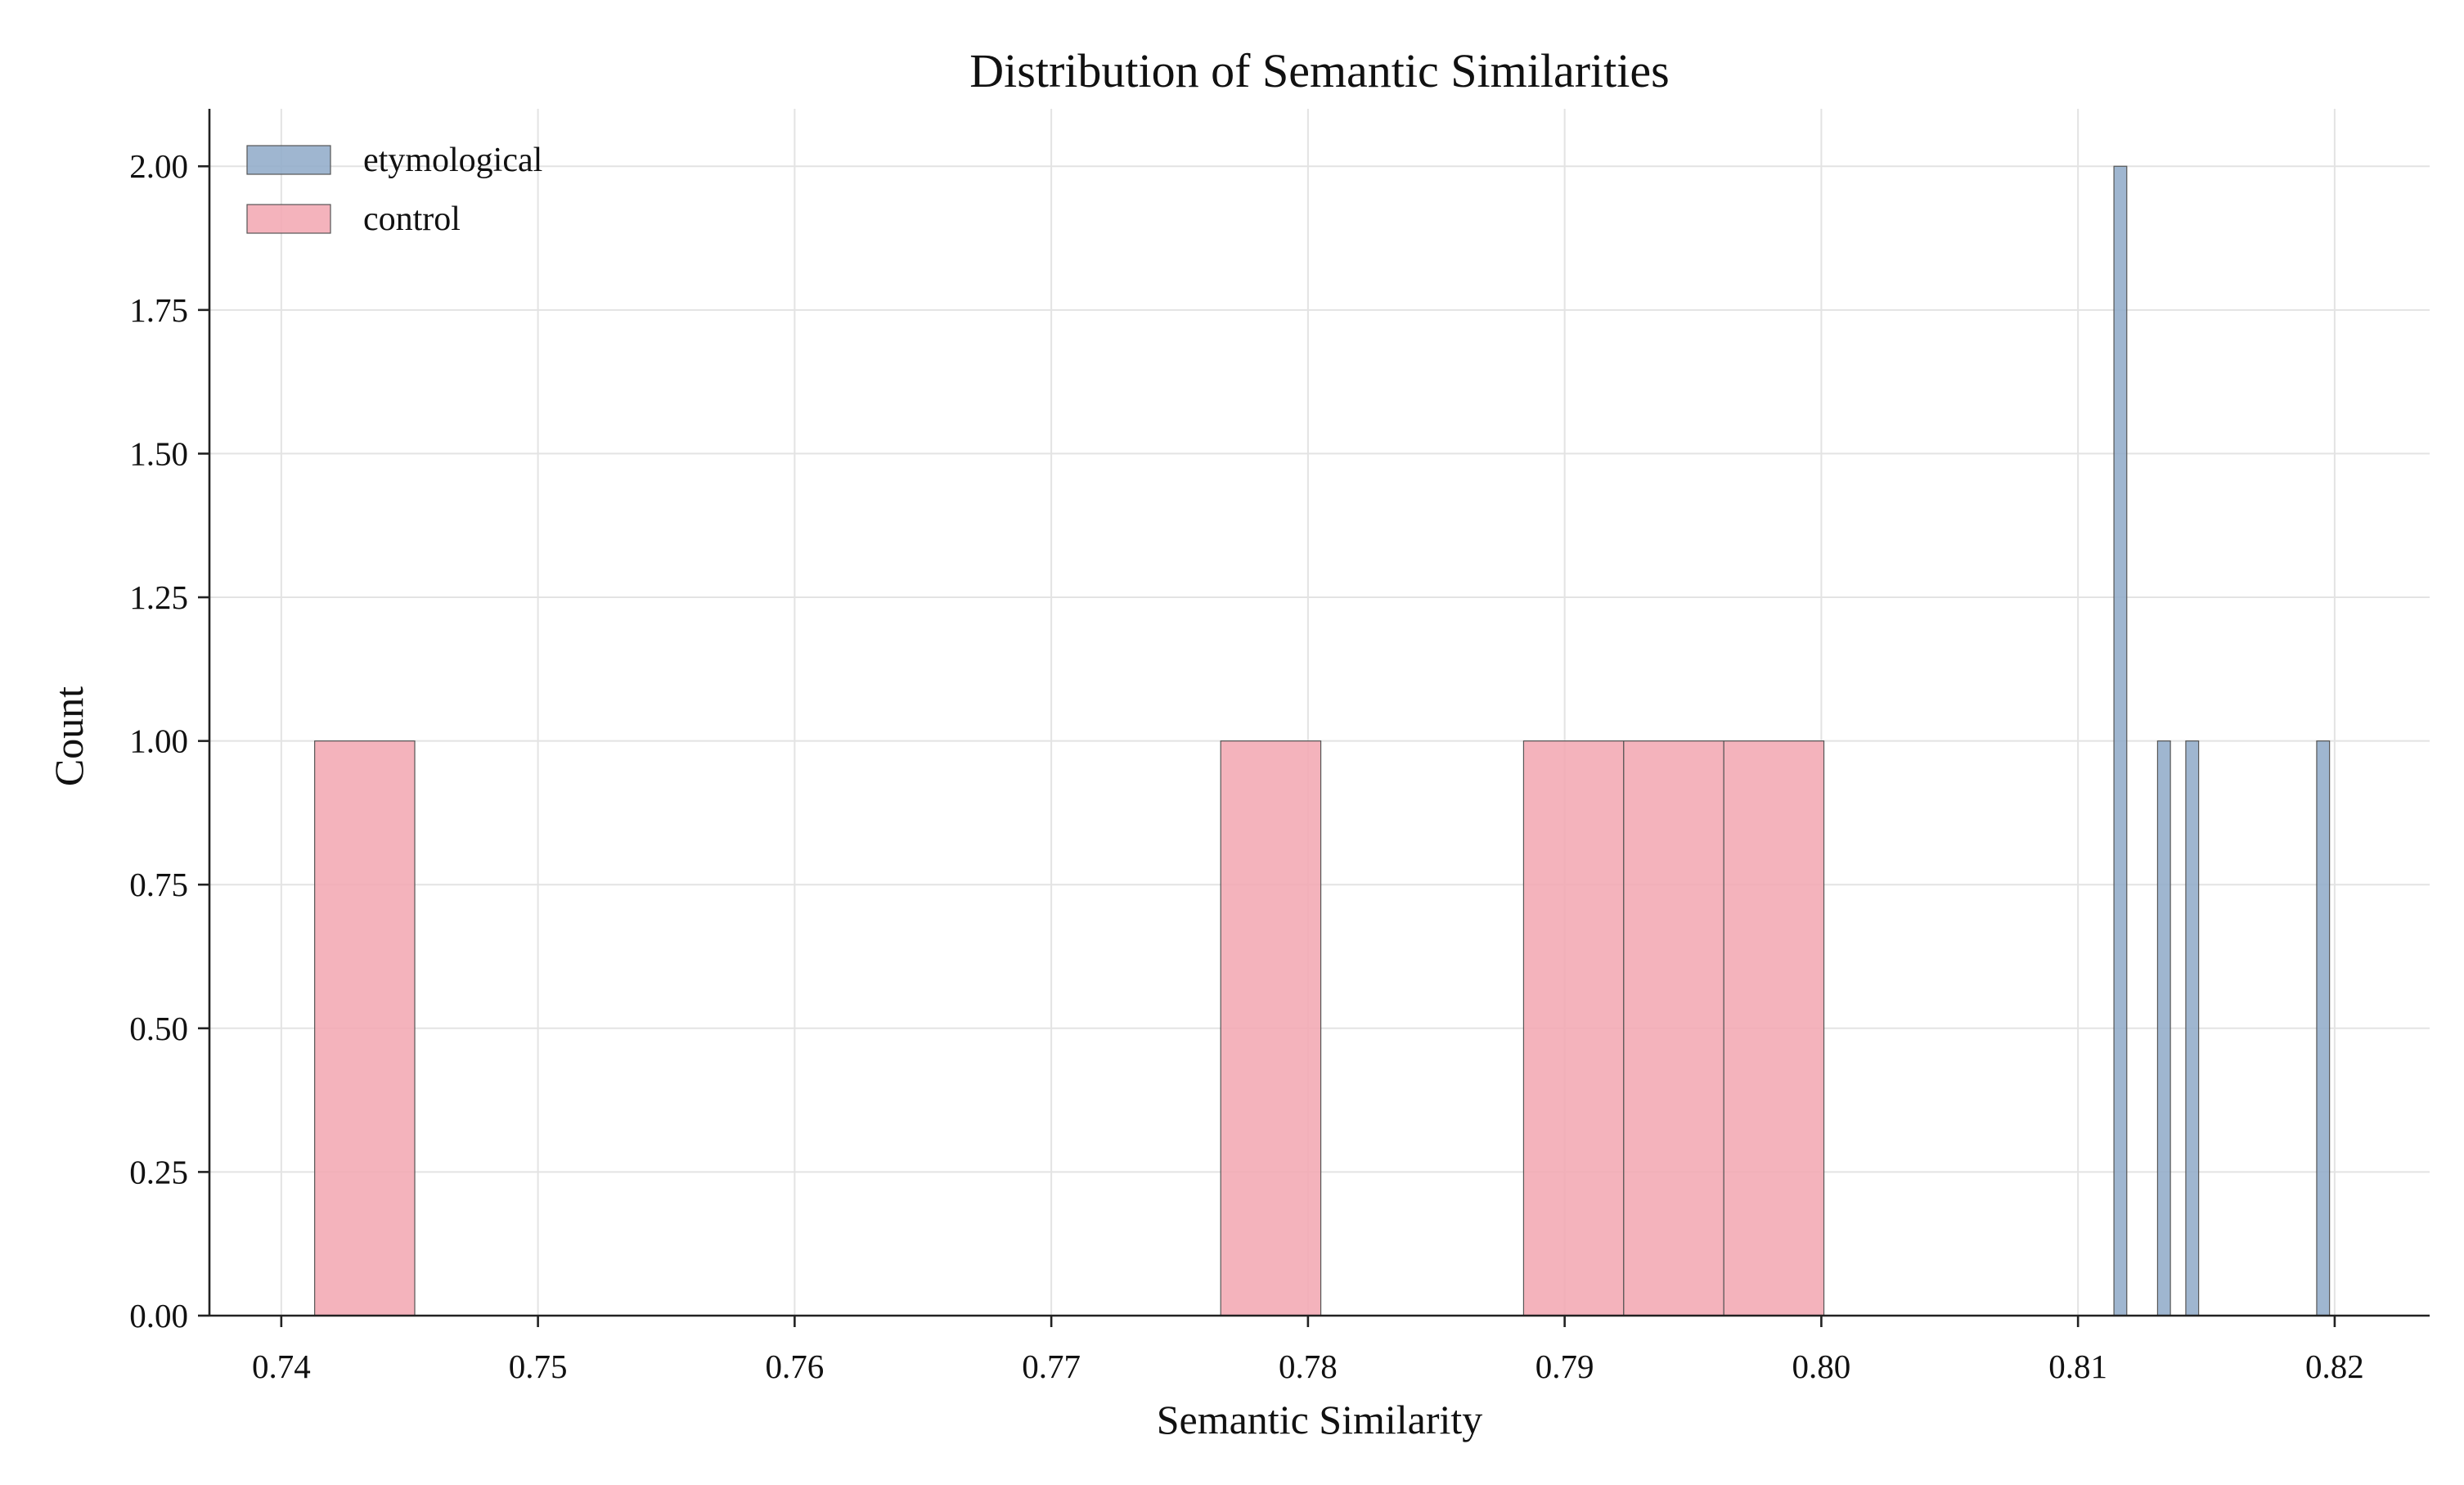 This screenshot has width=2464, height=1485. Describe the element at coordinates (394, 190) in the screenshot. I see `legend: etymological control` at that location.